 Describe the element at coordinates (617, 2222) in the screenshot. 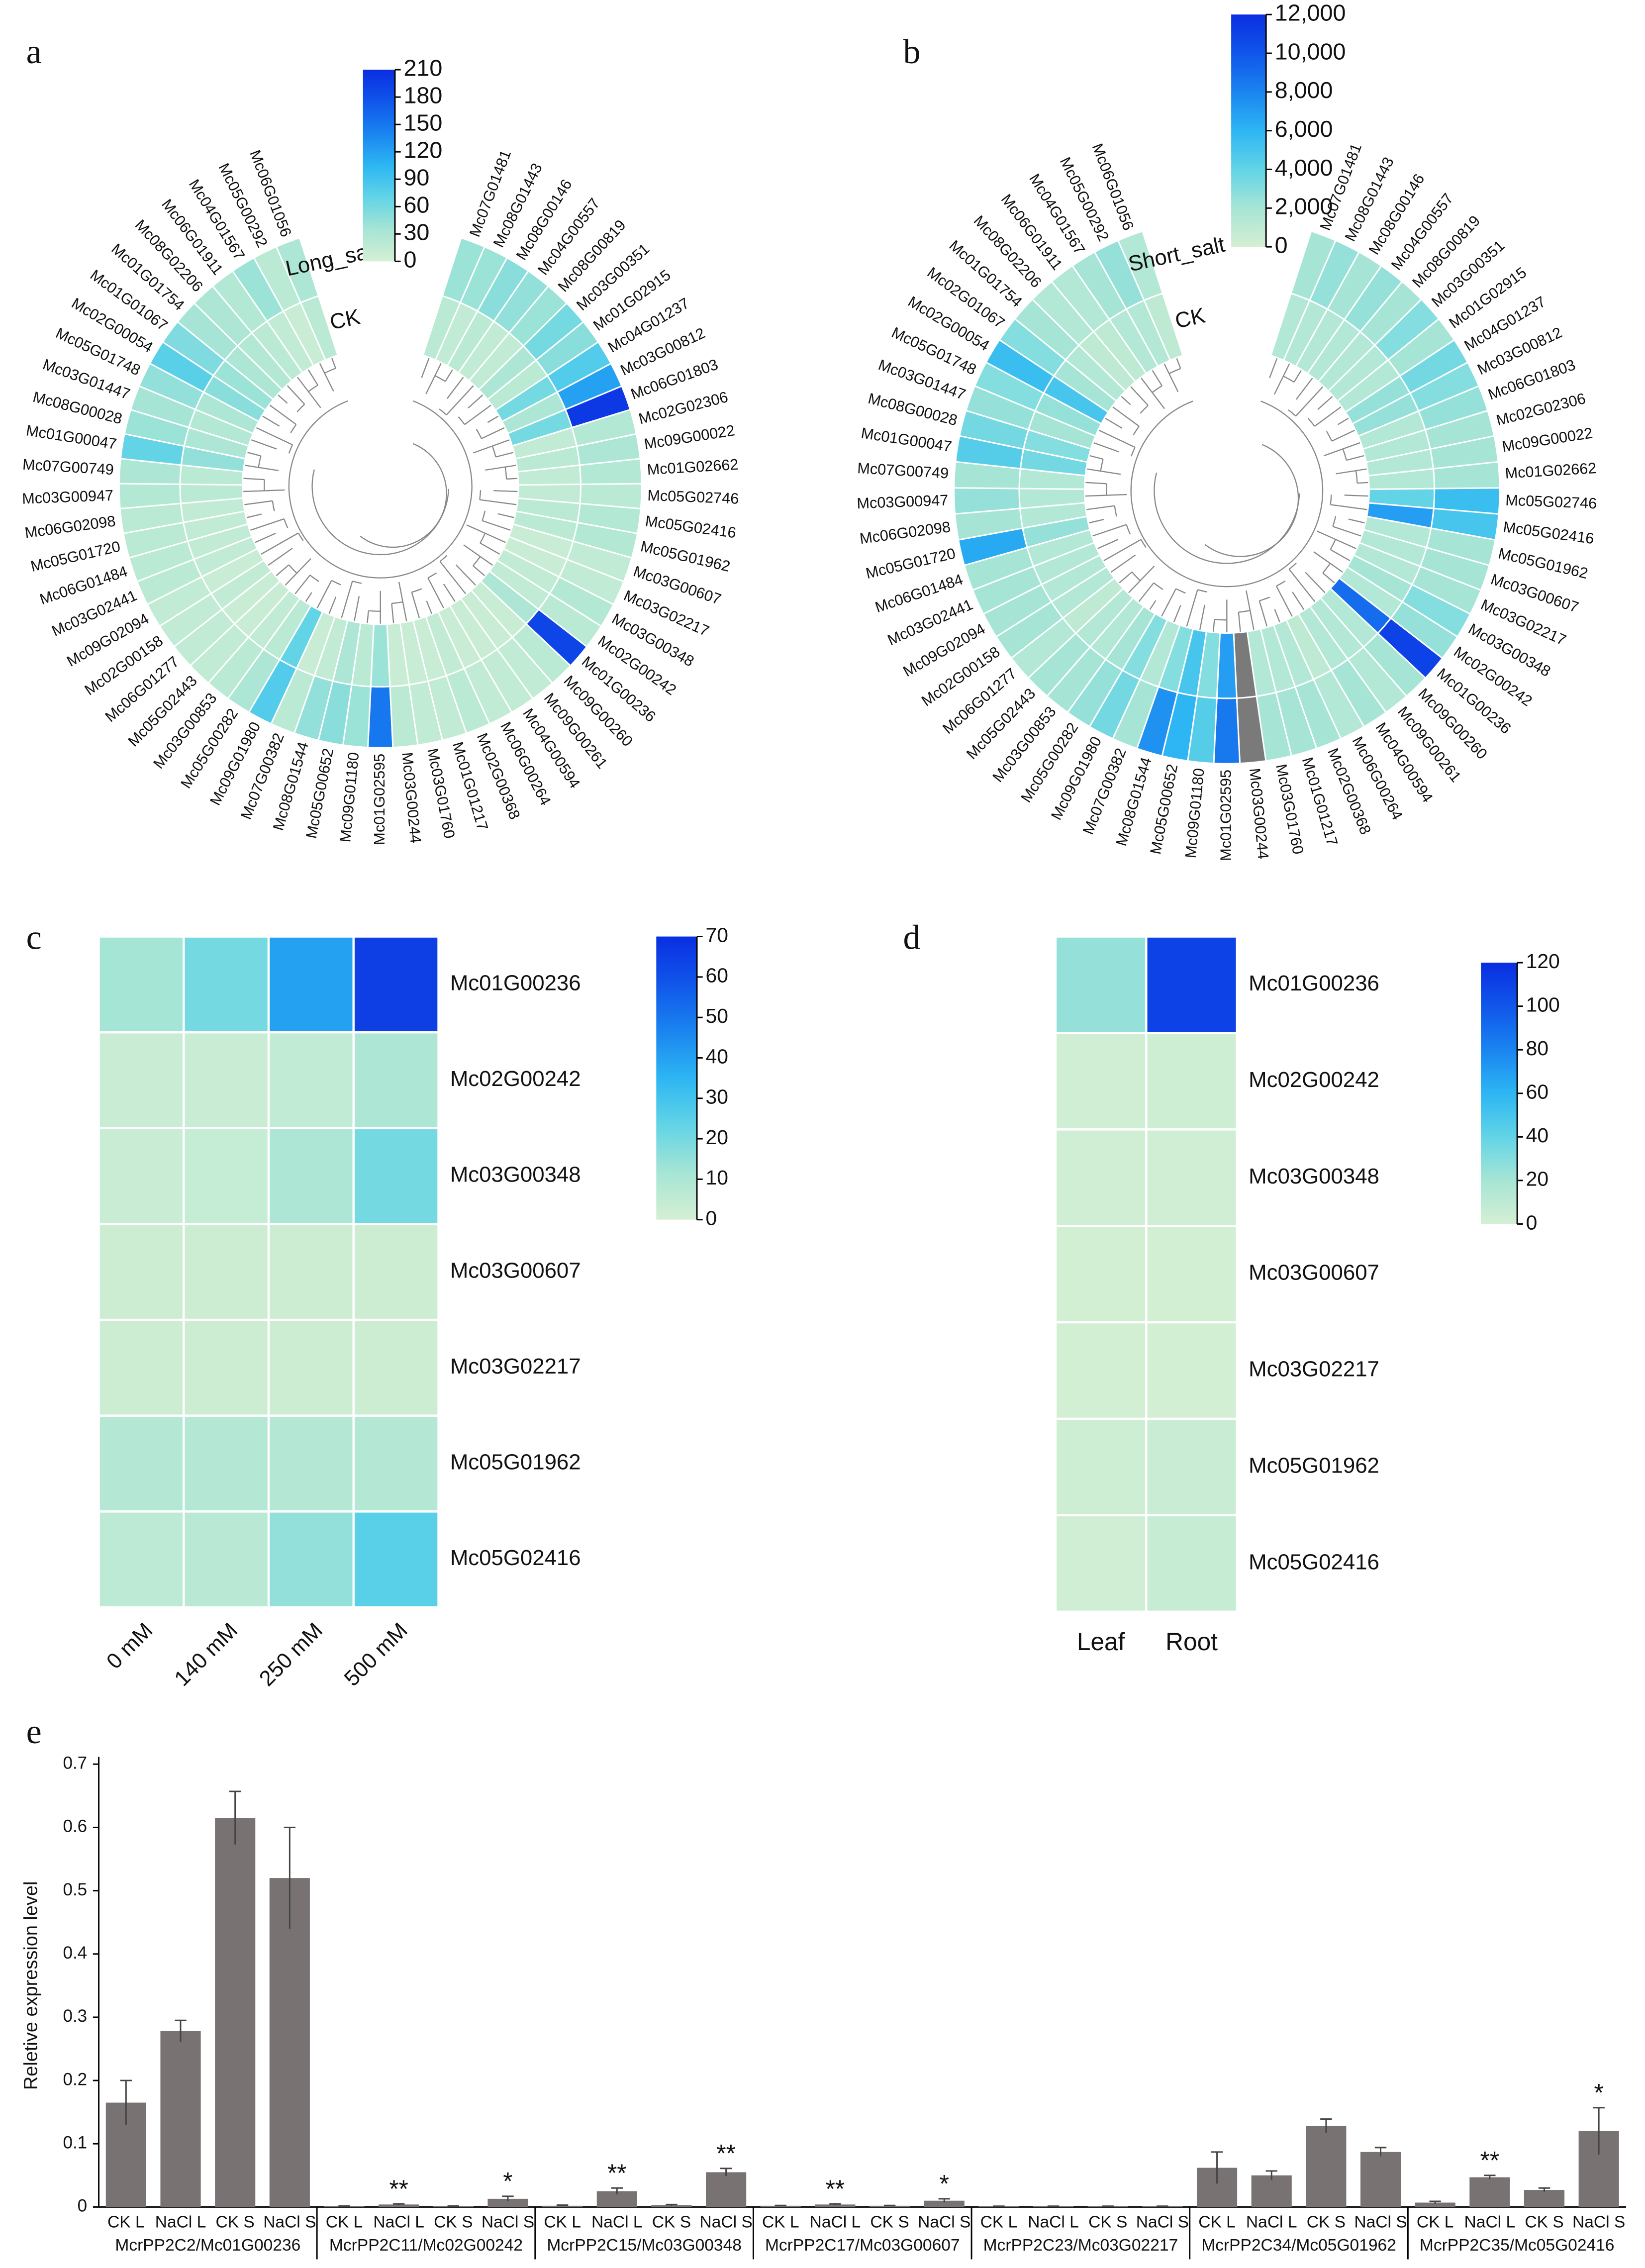

I see `x-tick-label: NaCl L` at that location.